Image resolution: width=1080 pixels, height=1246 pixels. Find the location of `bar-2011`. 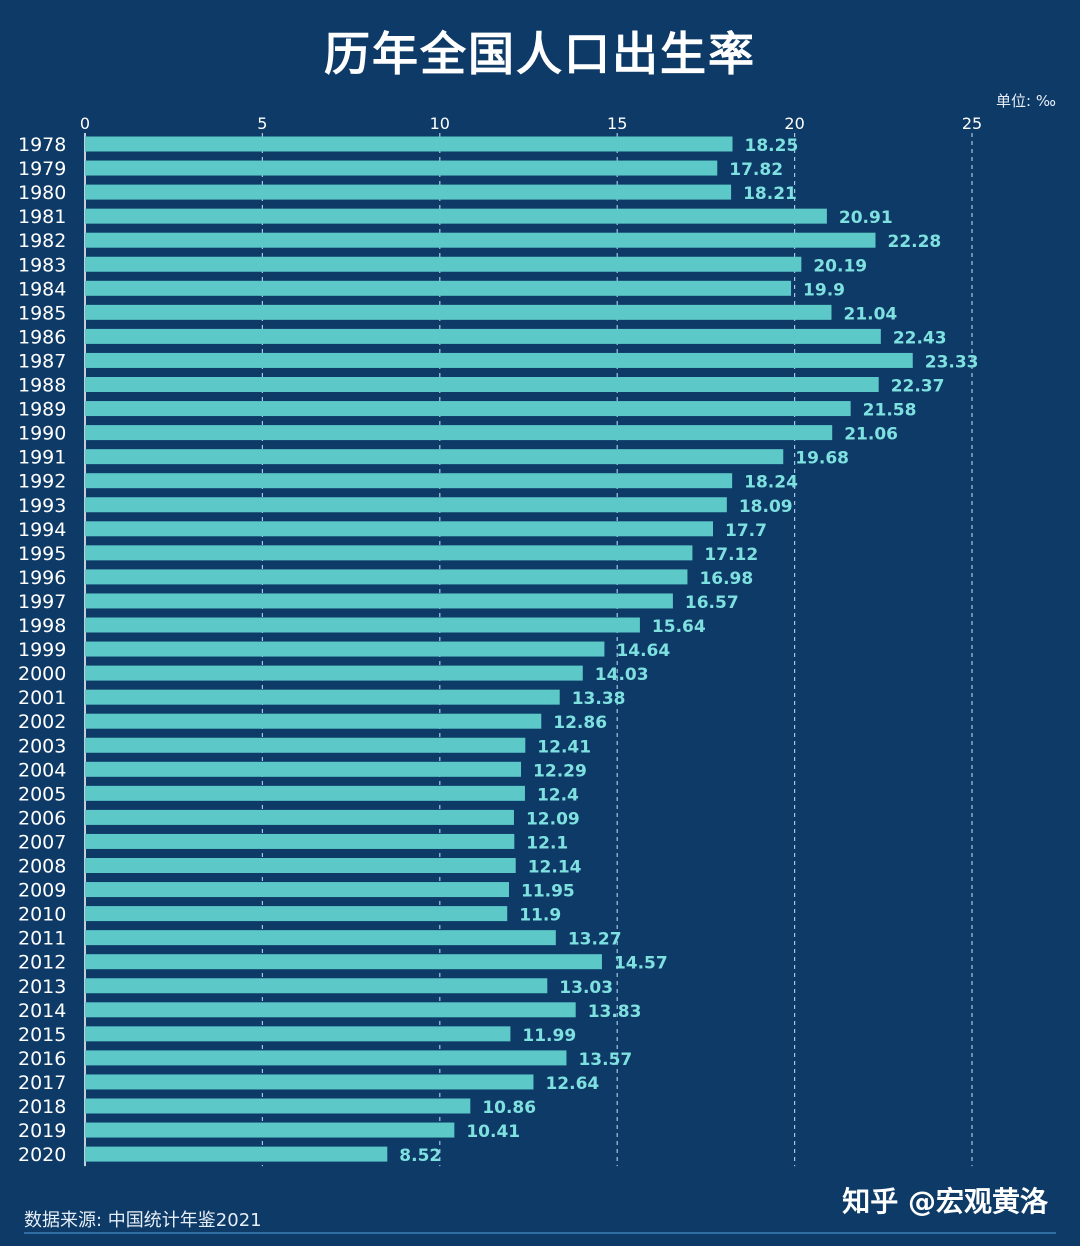

bar-2011 is located at coordinates (320, 938).